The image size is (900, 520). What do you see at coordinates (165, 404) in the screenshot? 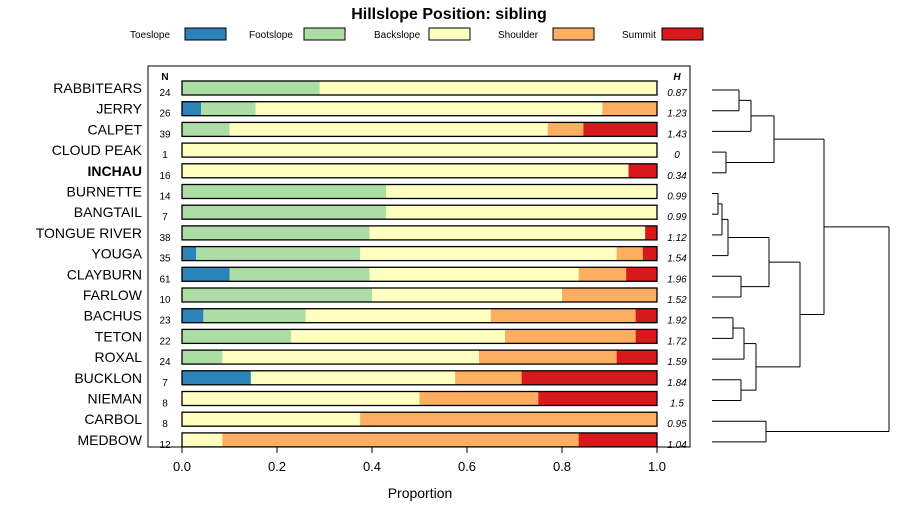
I see `n-value: 8` at bounding box center [165, 404].